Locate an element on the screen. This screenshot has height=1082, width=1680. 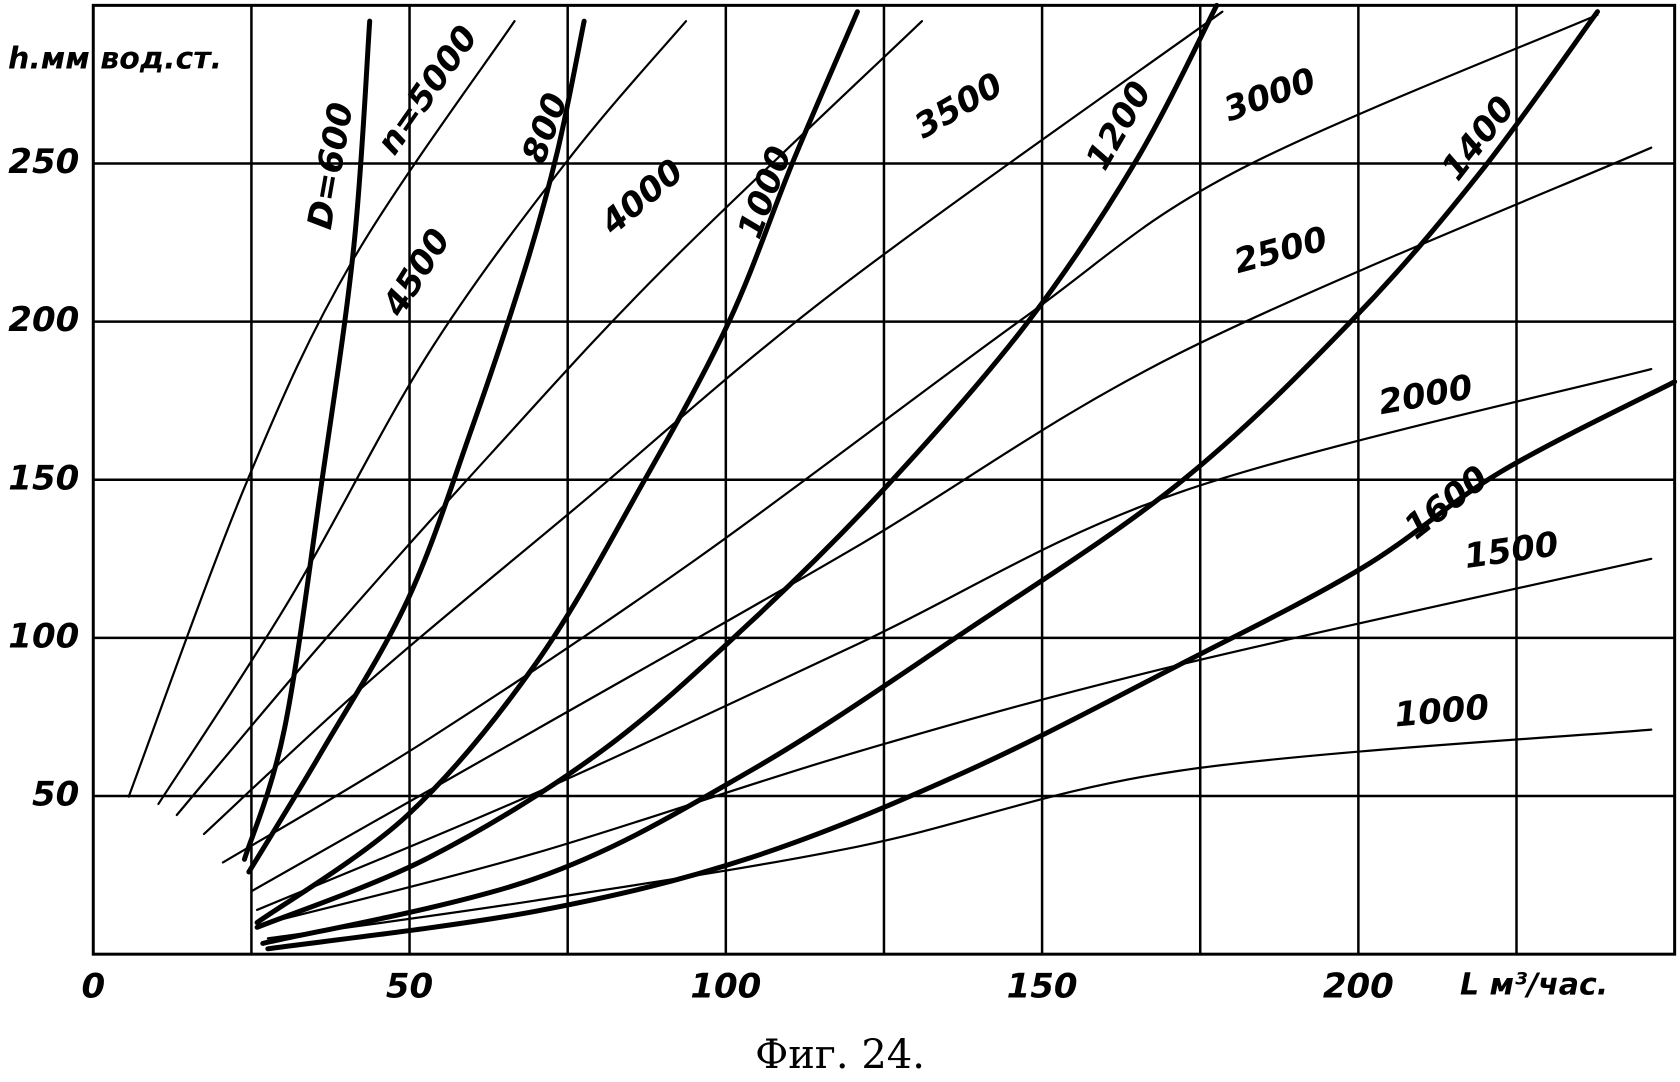
curve is located at coordinates (307, 440).